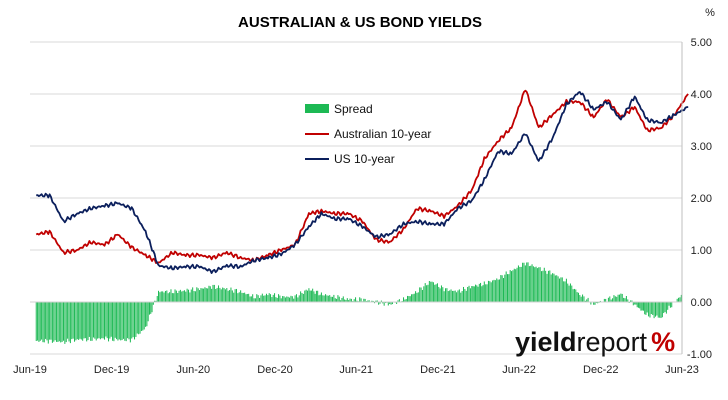 The height and width of the screenshot is (400, 728). Describe the element at coordinates (368, 134) in the screenshot. I see `legend-item-australian-10-year: Australian 10-year` at that location.